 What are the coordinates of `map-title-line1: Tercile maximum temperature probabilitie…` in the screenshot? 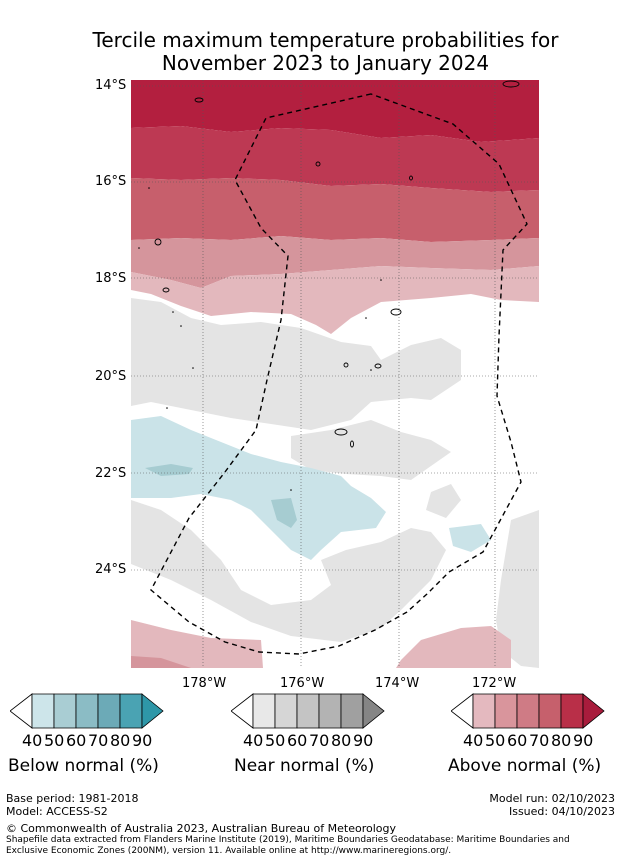 It's located at (325, 40).